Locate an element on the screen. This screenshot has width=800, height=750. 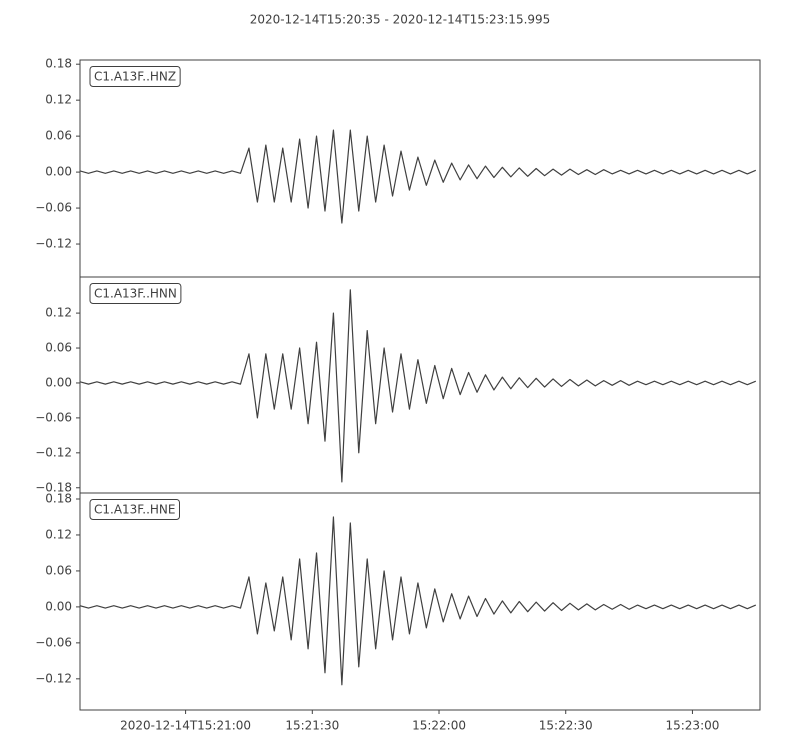
waveform is located at coordinates (418, 176).